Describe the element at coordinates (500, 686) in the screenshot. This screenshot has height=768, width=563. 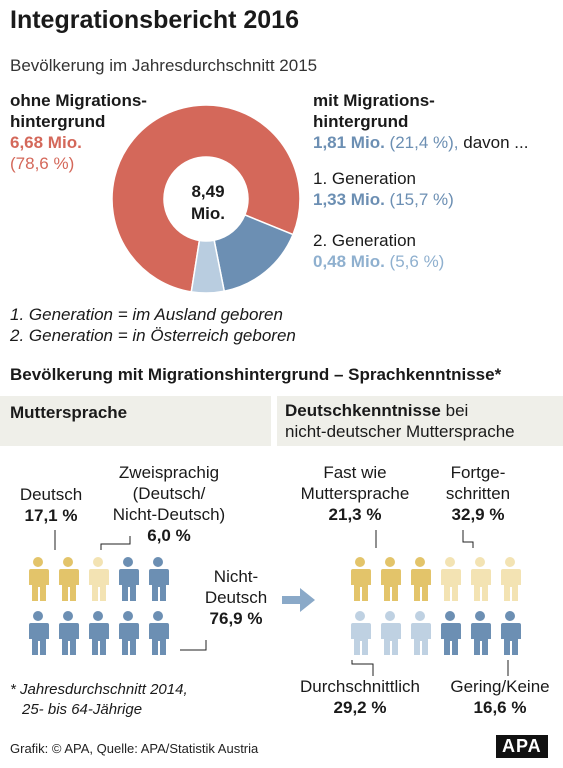
I see `label-gering-title: Gering/Keine` at that location.